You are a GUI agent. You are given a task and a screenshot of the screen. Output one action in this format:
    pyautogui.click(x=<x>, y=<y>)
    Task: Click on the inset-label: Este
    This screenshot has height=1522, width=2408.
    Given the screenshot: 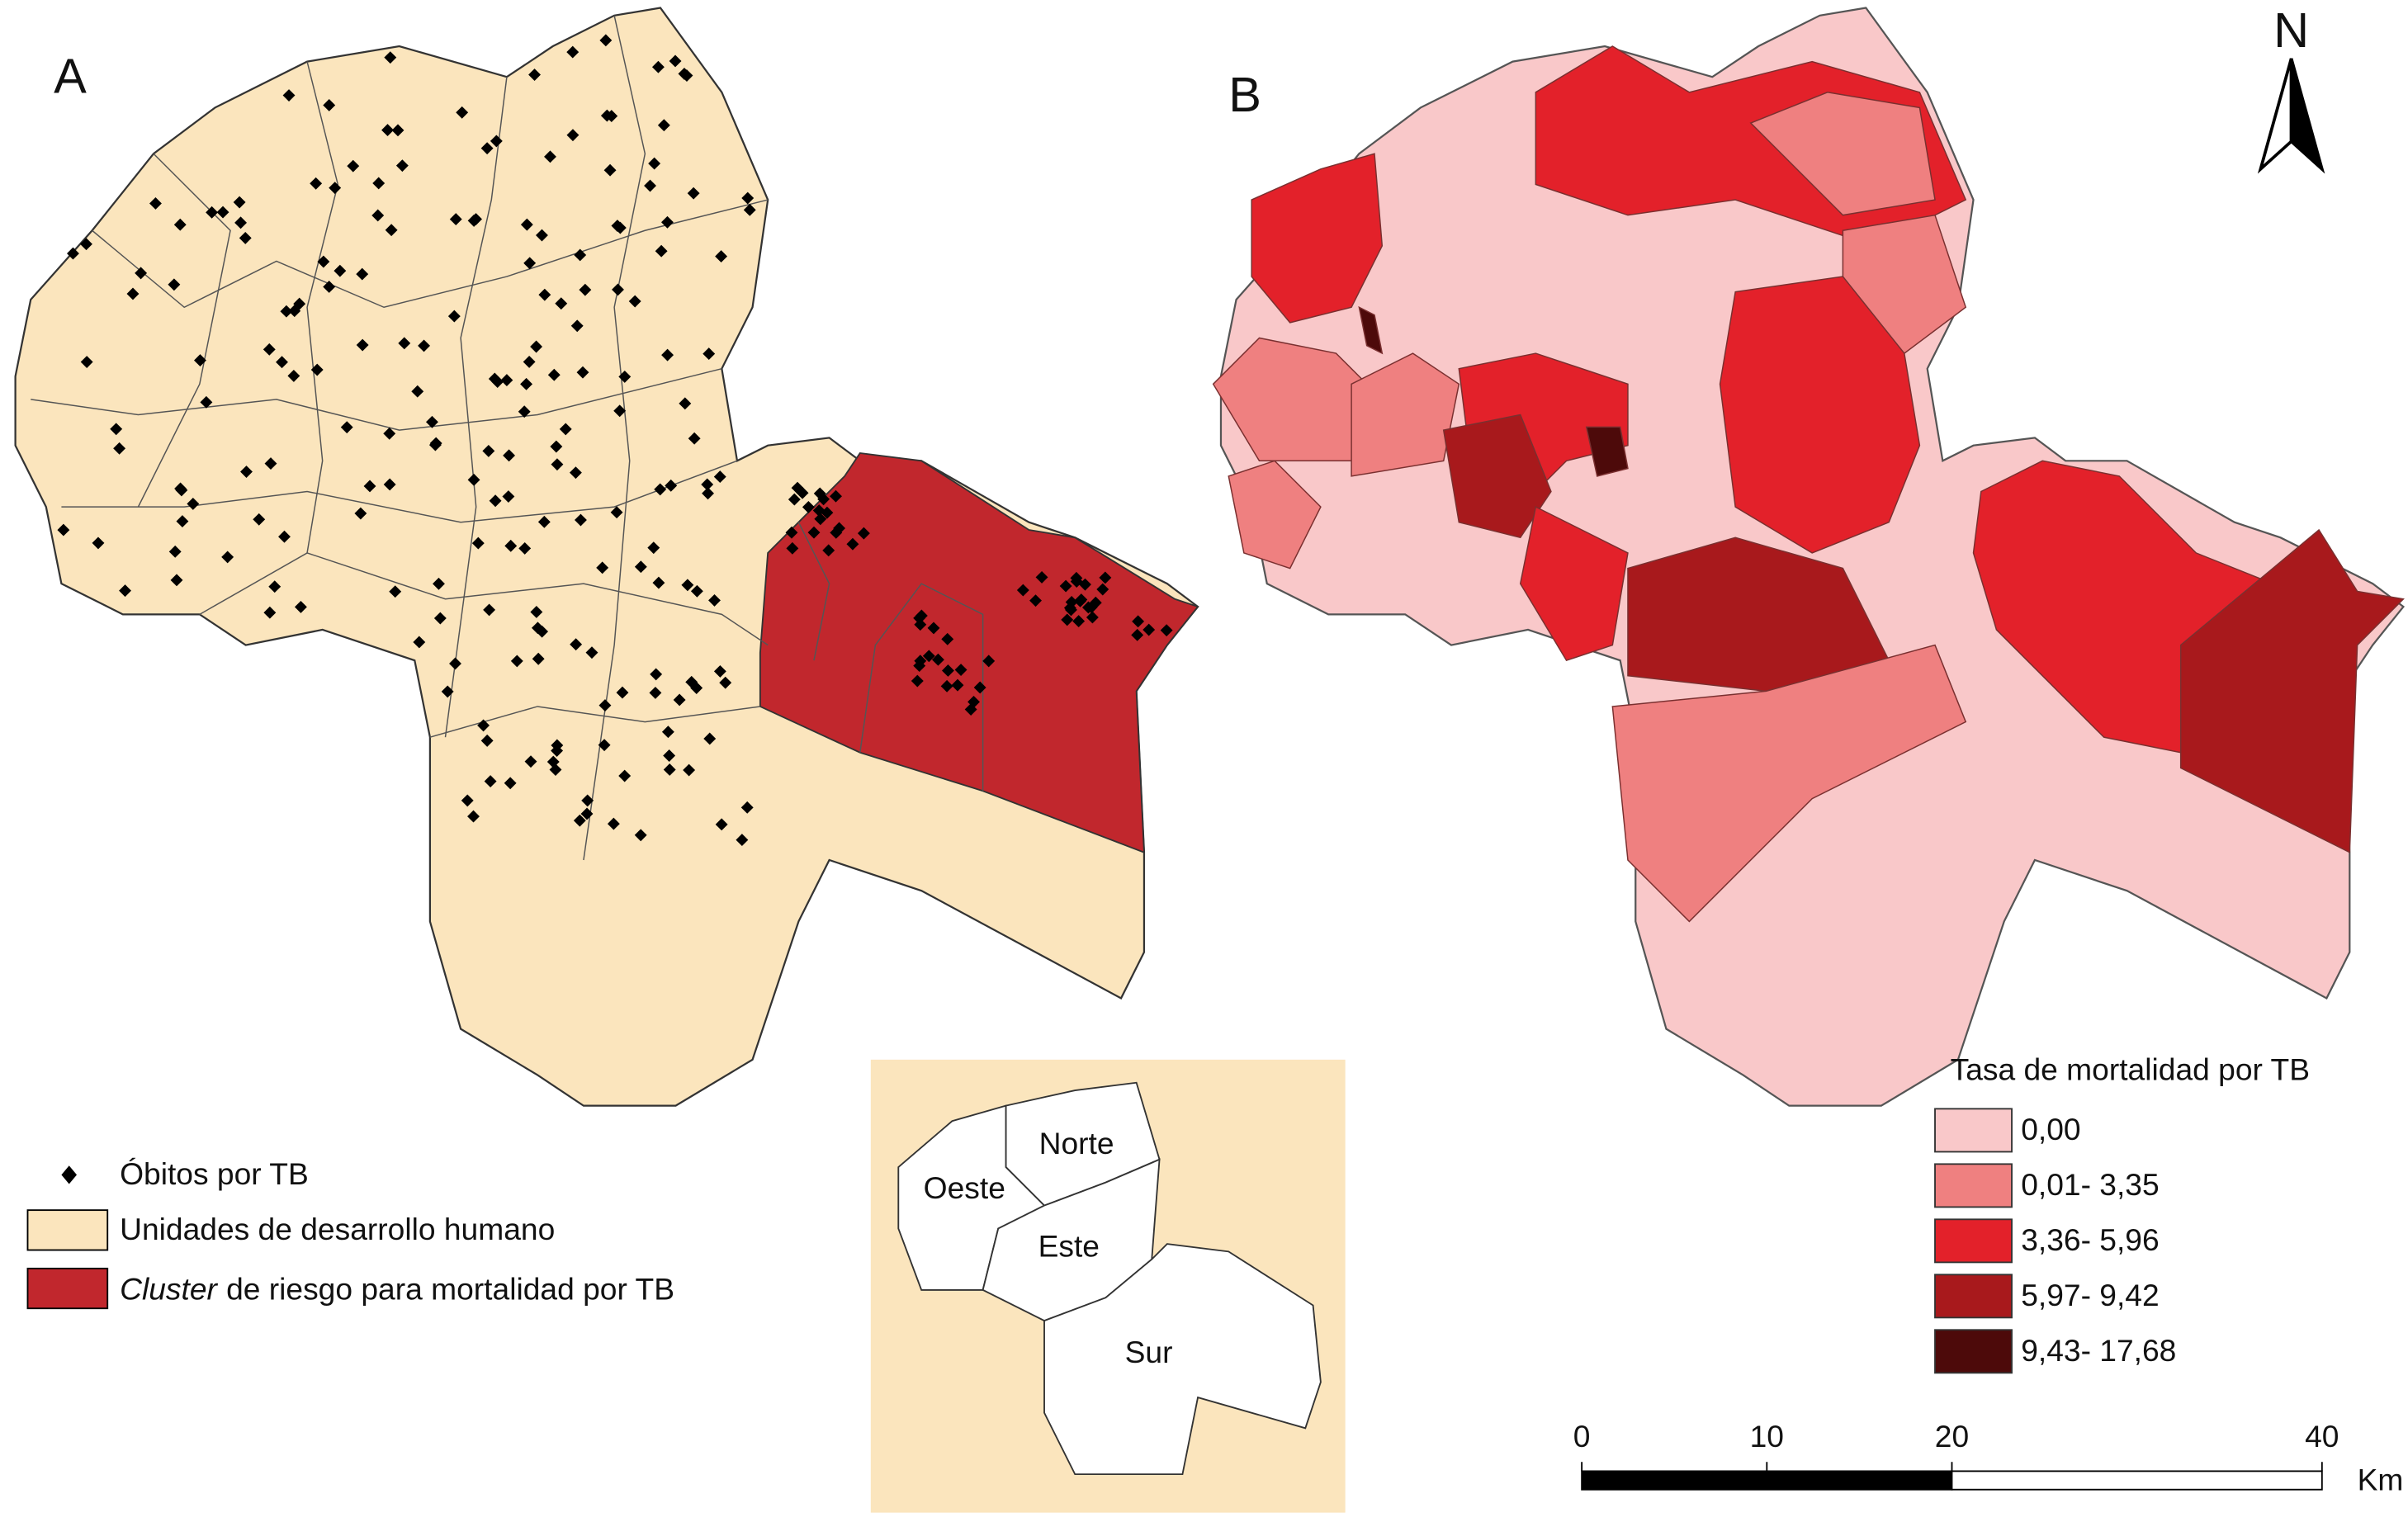 What is the action you would take?
    pyautogui.click(x=1069, y=1245)
    